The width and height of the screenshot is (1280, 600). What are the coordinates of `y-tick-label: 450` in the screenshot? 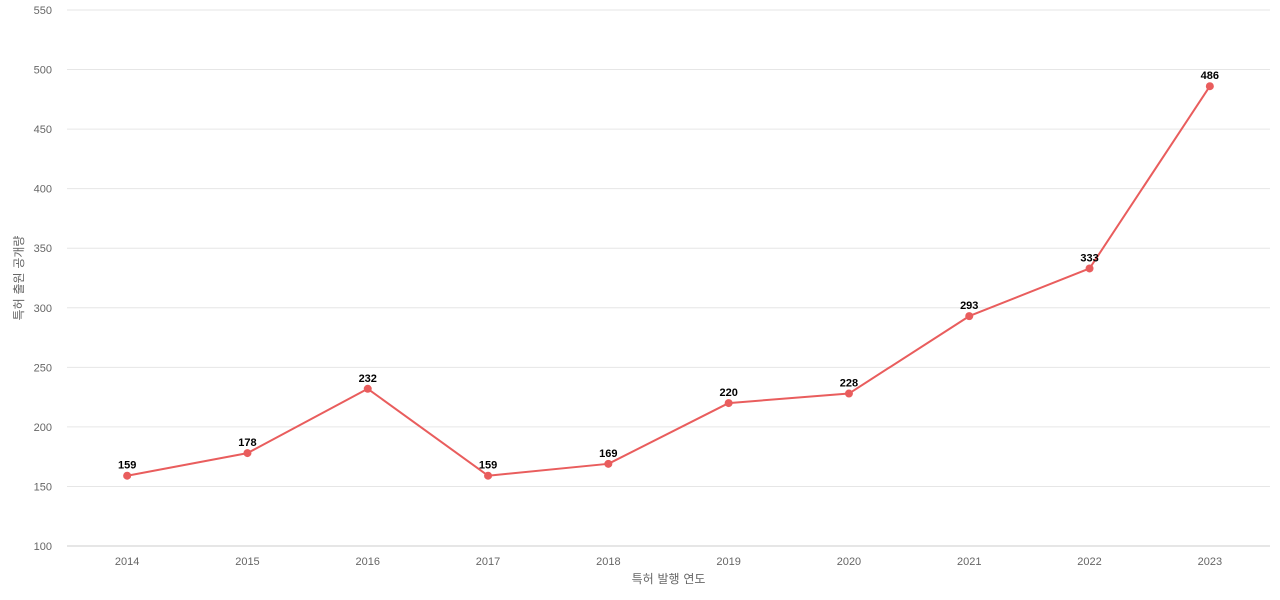 It's located at (43, 130).